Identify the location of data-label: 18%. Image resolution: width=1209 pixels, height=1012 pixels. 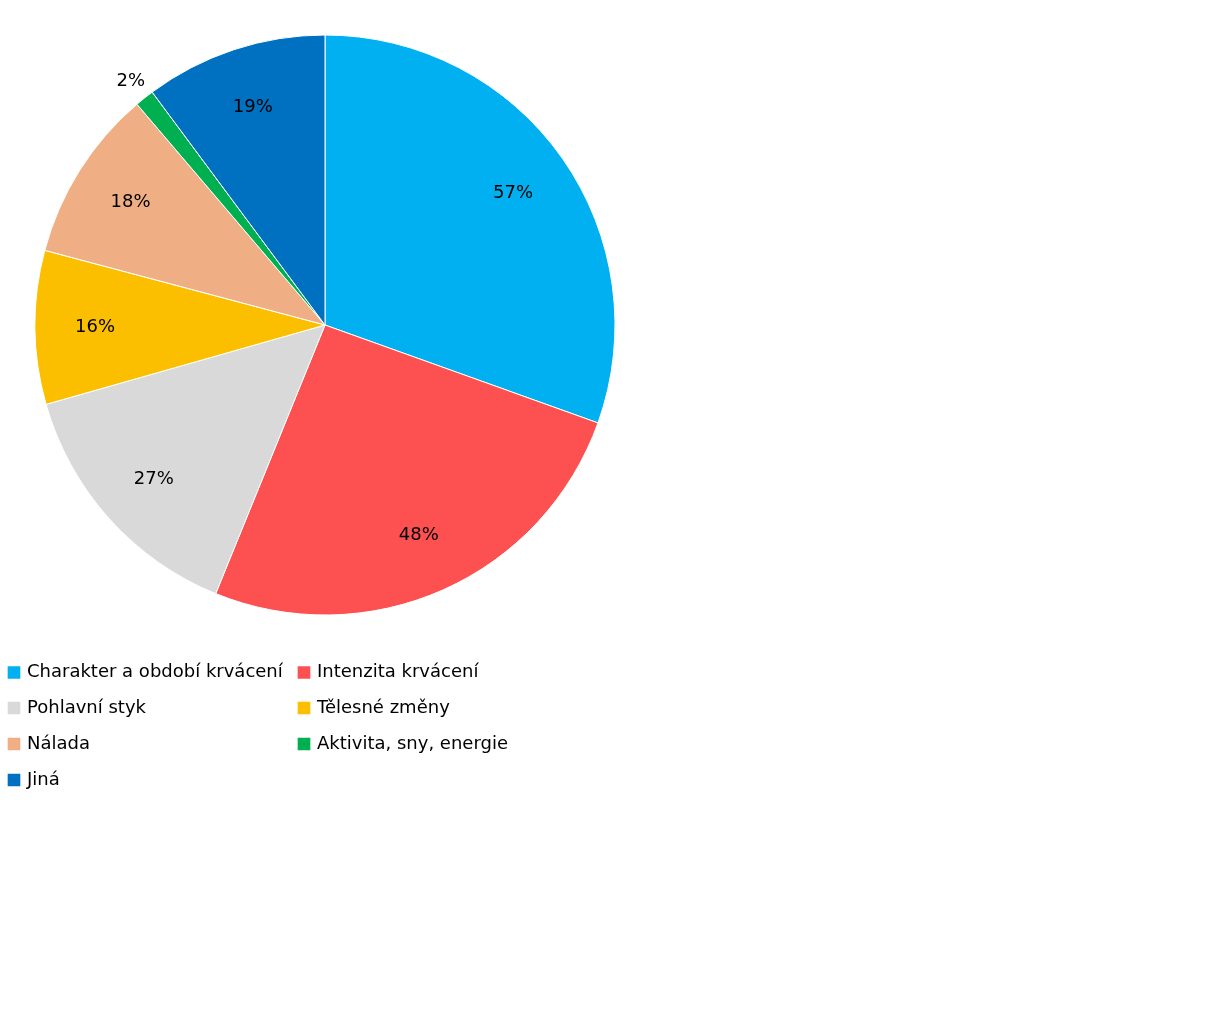
(130, 201).